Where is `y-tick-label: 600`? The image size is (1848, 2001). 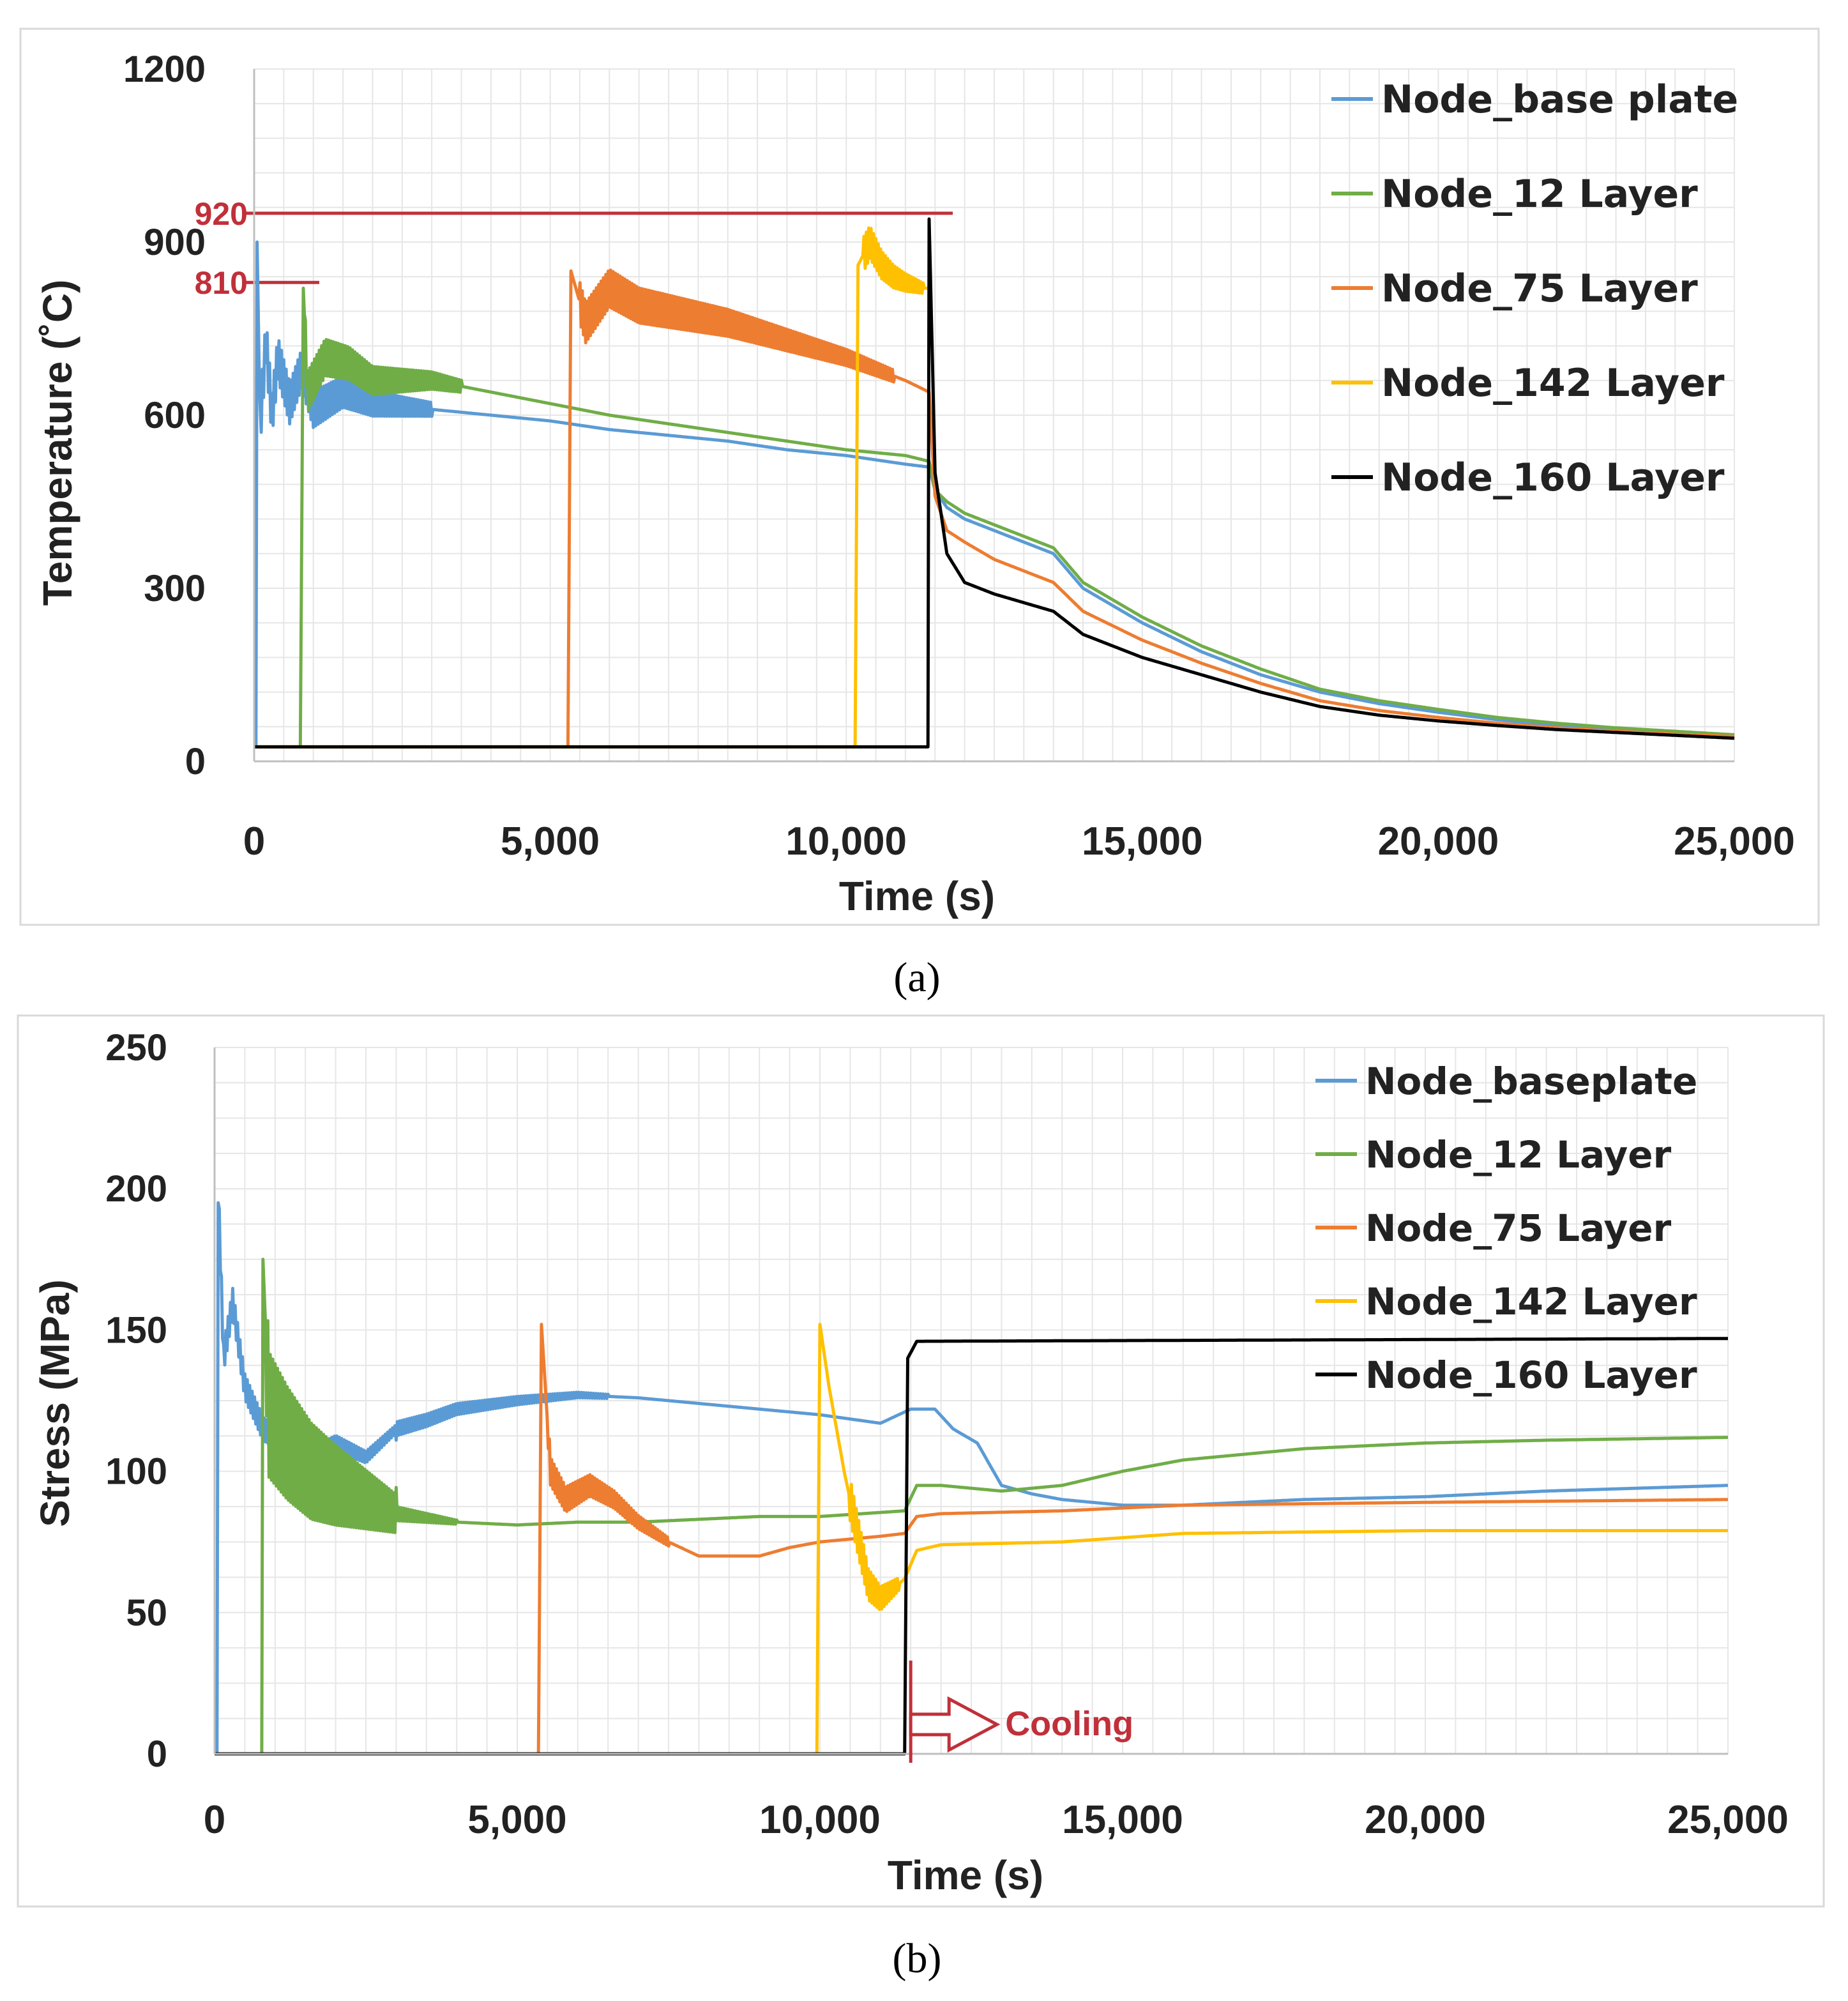 y-tick-label: 600 is located at coordinates (175, 415).